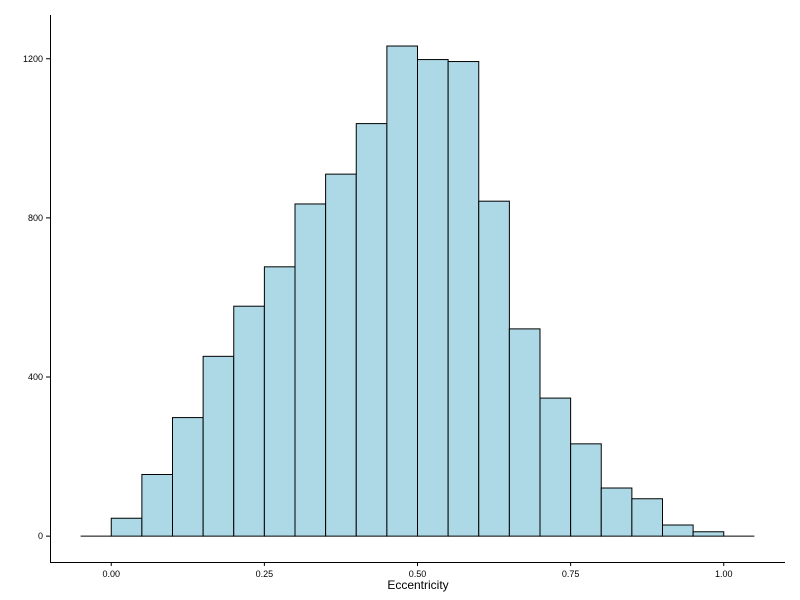 This screenshot has height=600, width=800. I want to click on x-tick-label: 1.00, so click(724, 574).